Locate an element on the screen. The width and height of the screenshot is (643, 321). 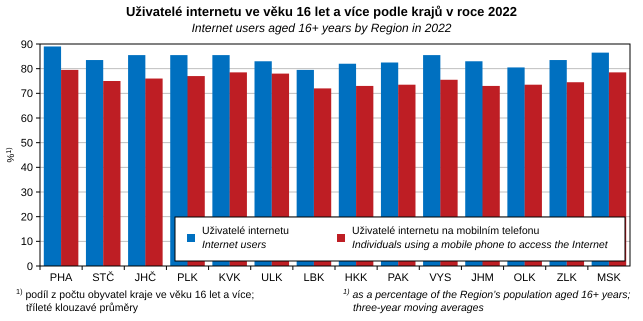
x-tick-label: PLK is located at coordinates (188, 278).